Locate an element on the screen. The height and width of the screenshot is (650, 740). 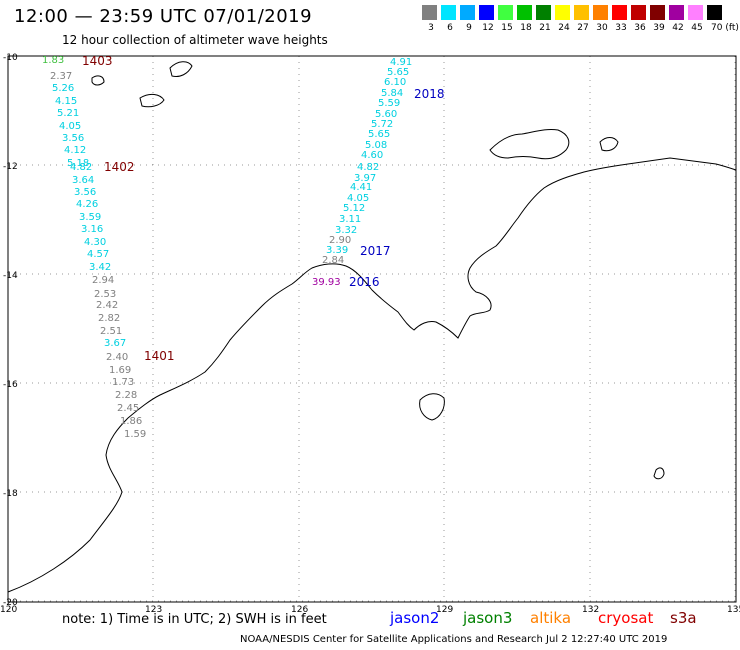
wave-height-reading: 4.91 is located at coordinates (401, 62).